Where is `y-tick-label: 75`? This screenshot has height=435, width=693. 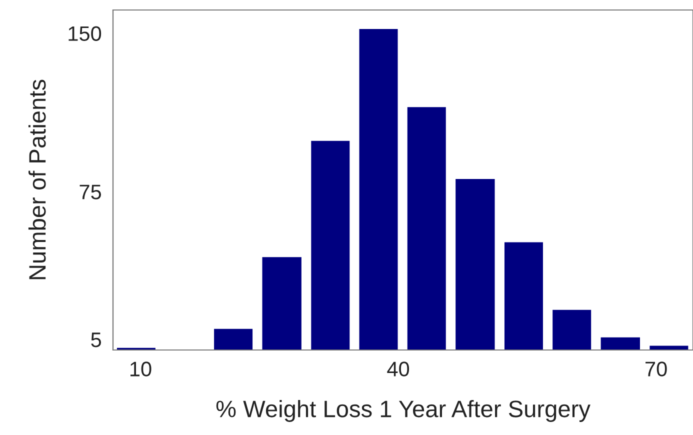
y-tick-label: 75 is located at coordinates (91, 192).